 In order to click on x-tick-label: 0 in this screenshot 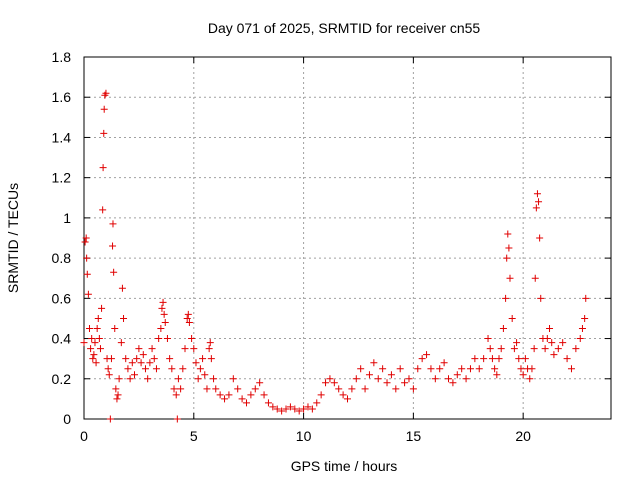, I will do `click(84, 436)`.